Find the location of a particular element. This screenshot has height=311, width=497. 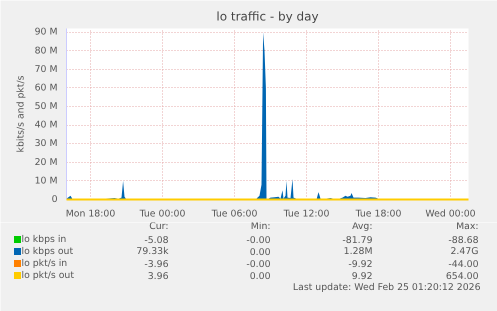

text: Max: is located at coordinates (467, 226).